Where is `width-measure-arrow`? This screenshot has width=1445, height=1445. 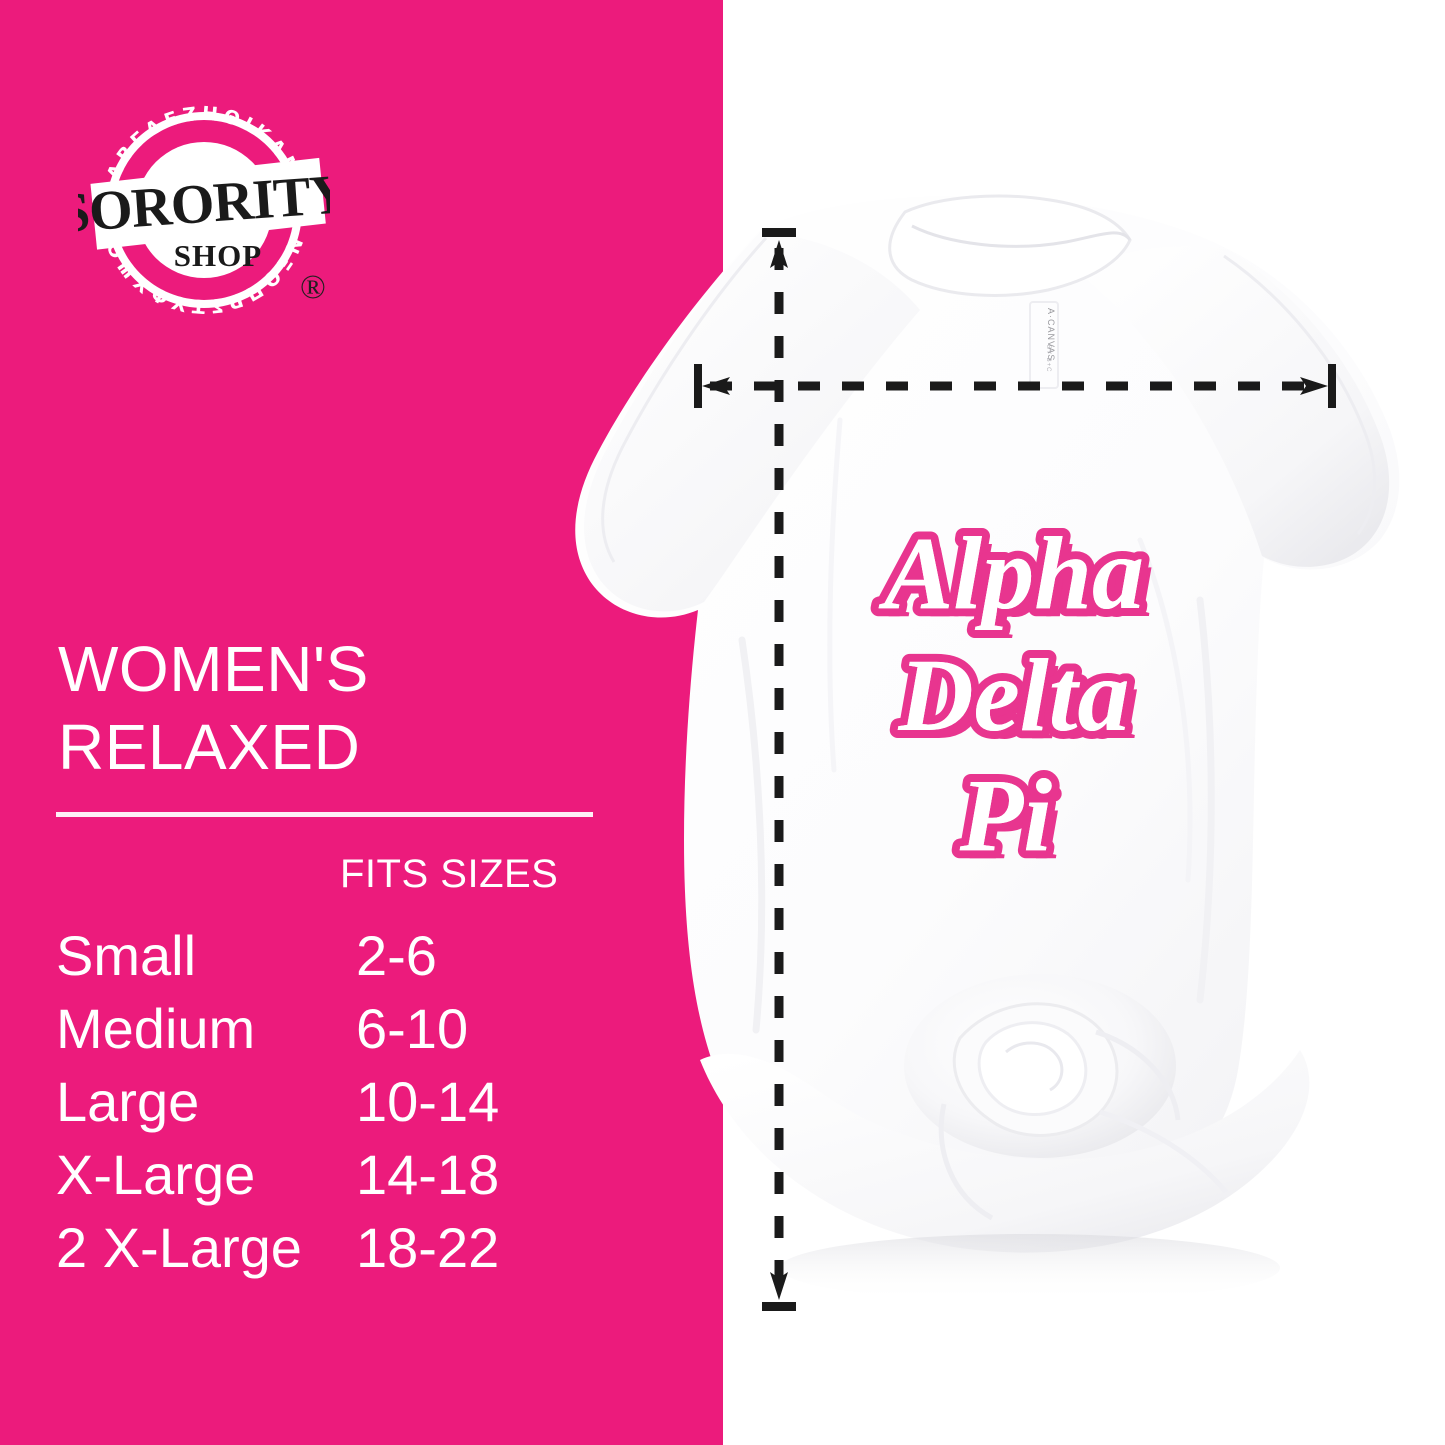 width-measure-arrow is located at coordinates (1015, 386).